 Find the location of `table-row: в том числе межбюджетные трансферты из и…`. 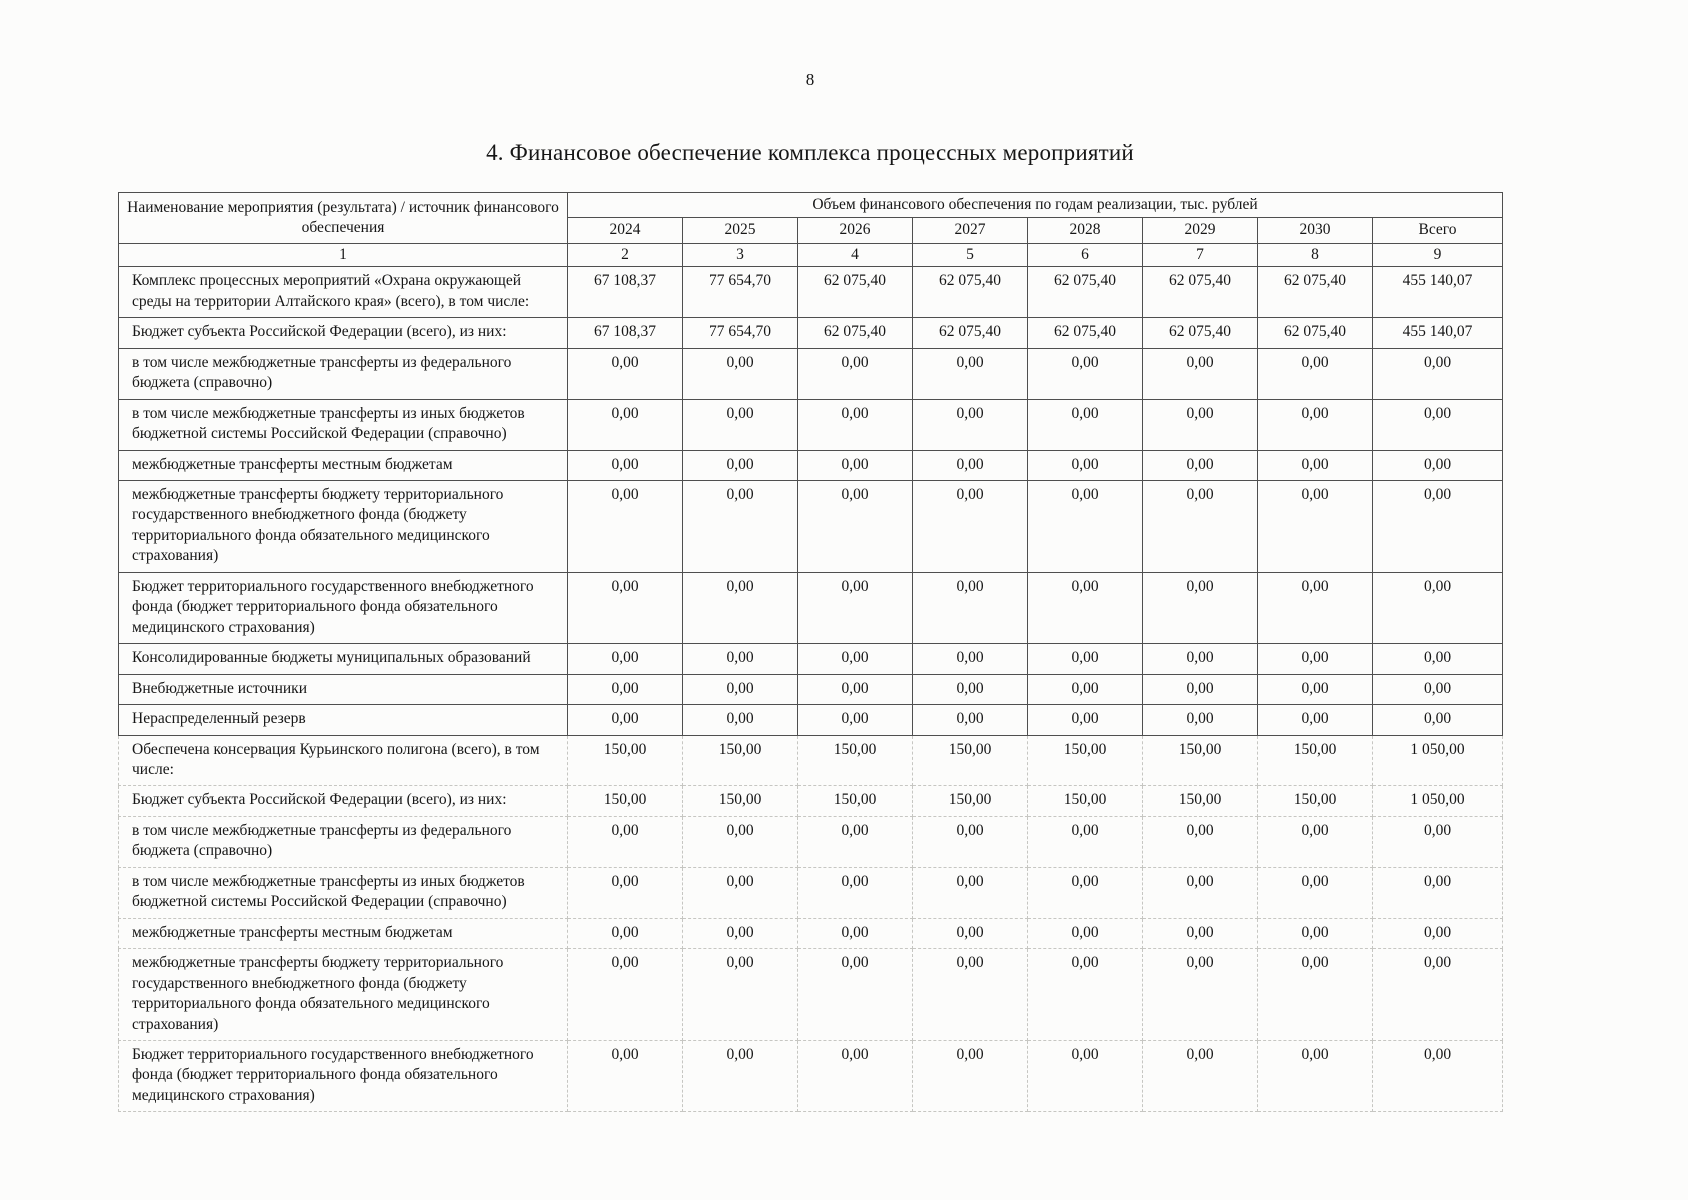

table-row: в том числе межбюджетные трансферты из и… is located at coordinates (810, 424).